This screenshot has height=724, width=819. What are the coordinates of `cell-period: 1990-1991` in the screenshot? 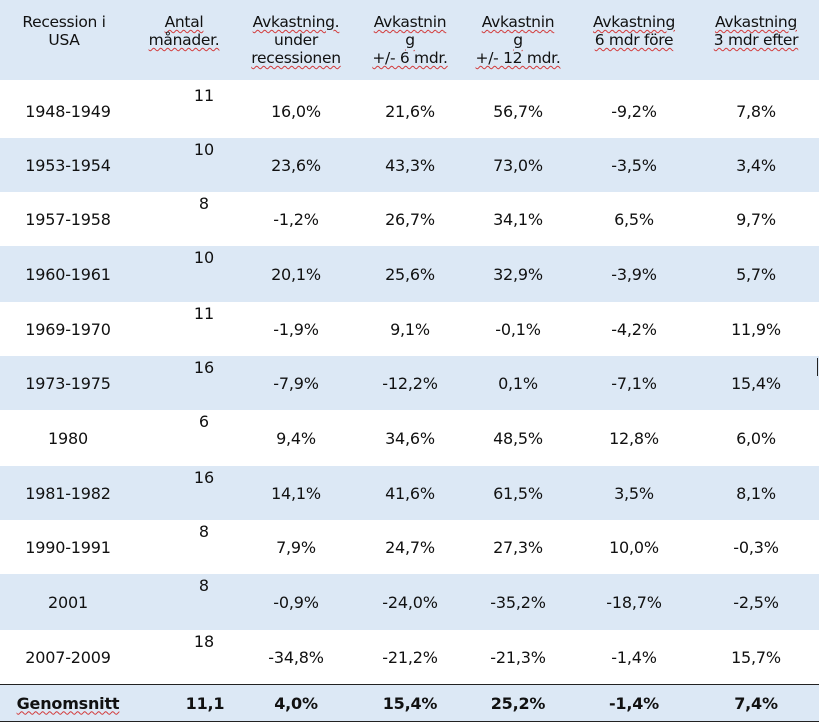 It's located at (68, 547).